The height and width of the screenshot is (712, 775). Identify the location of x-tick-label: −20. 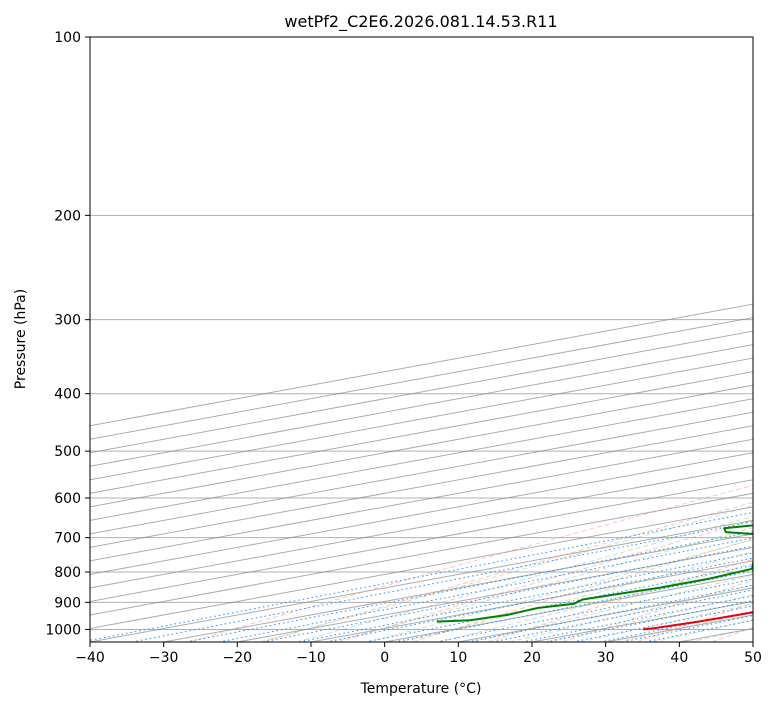
(238, 658).